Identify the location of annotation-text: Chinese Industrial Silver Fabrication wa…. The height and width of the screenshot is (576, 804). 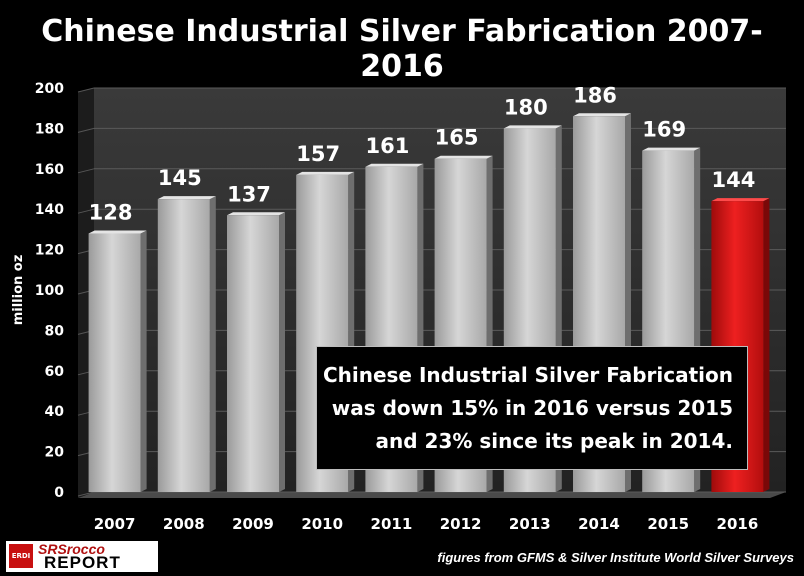
(528, 408).